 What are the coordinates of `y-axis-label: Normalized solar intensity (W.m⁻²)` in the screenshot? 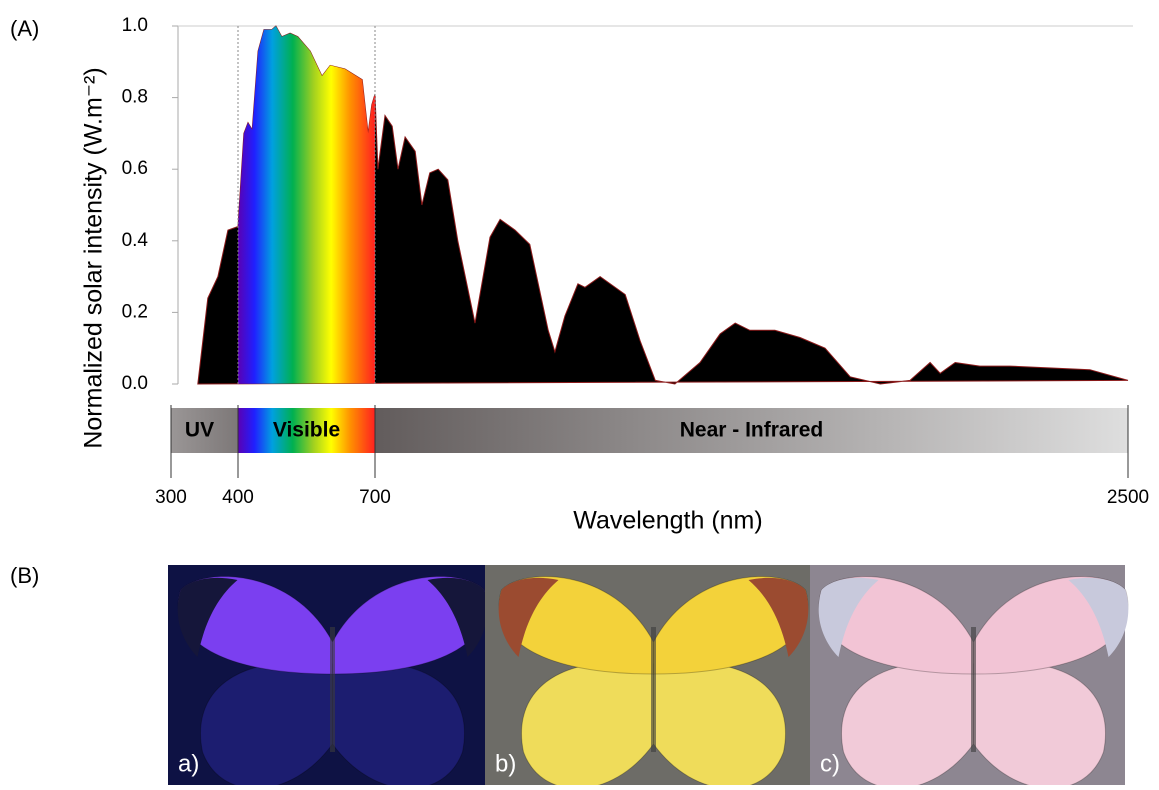 It's located at (94, 257).